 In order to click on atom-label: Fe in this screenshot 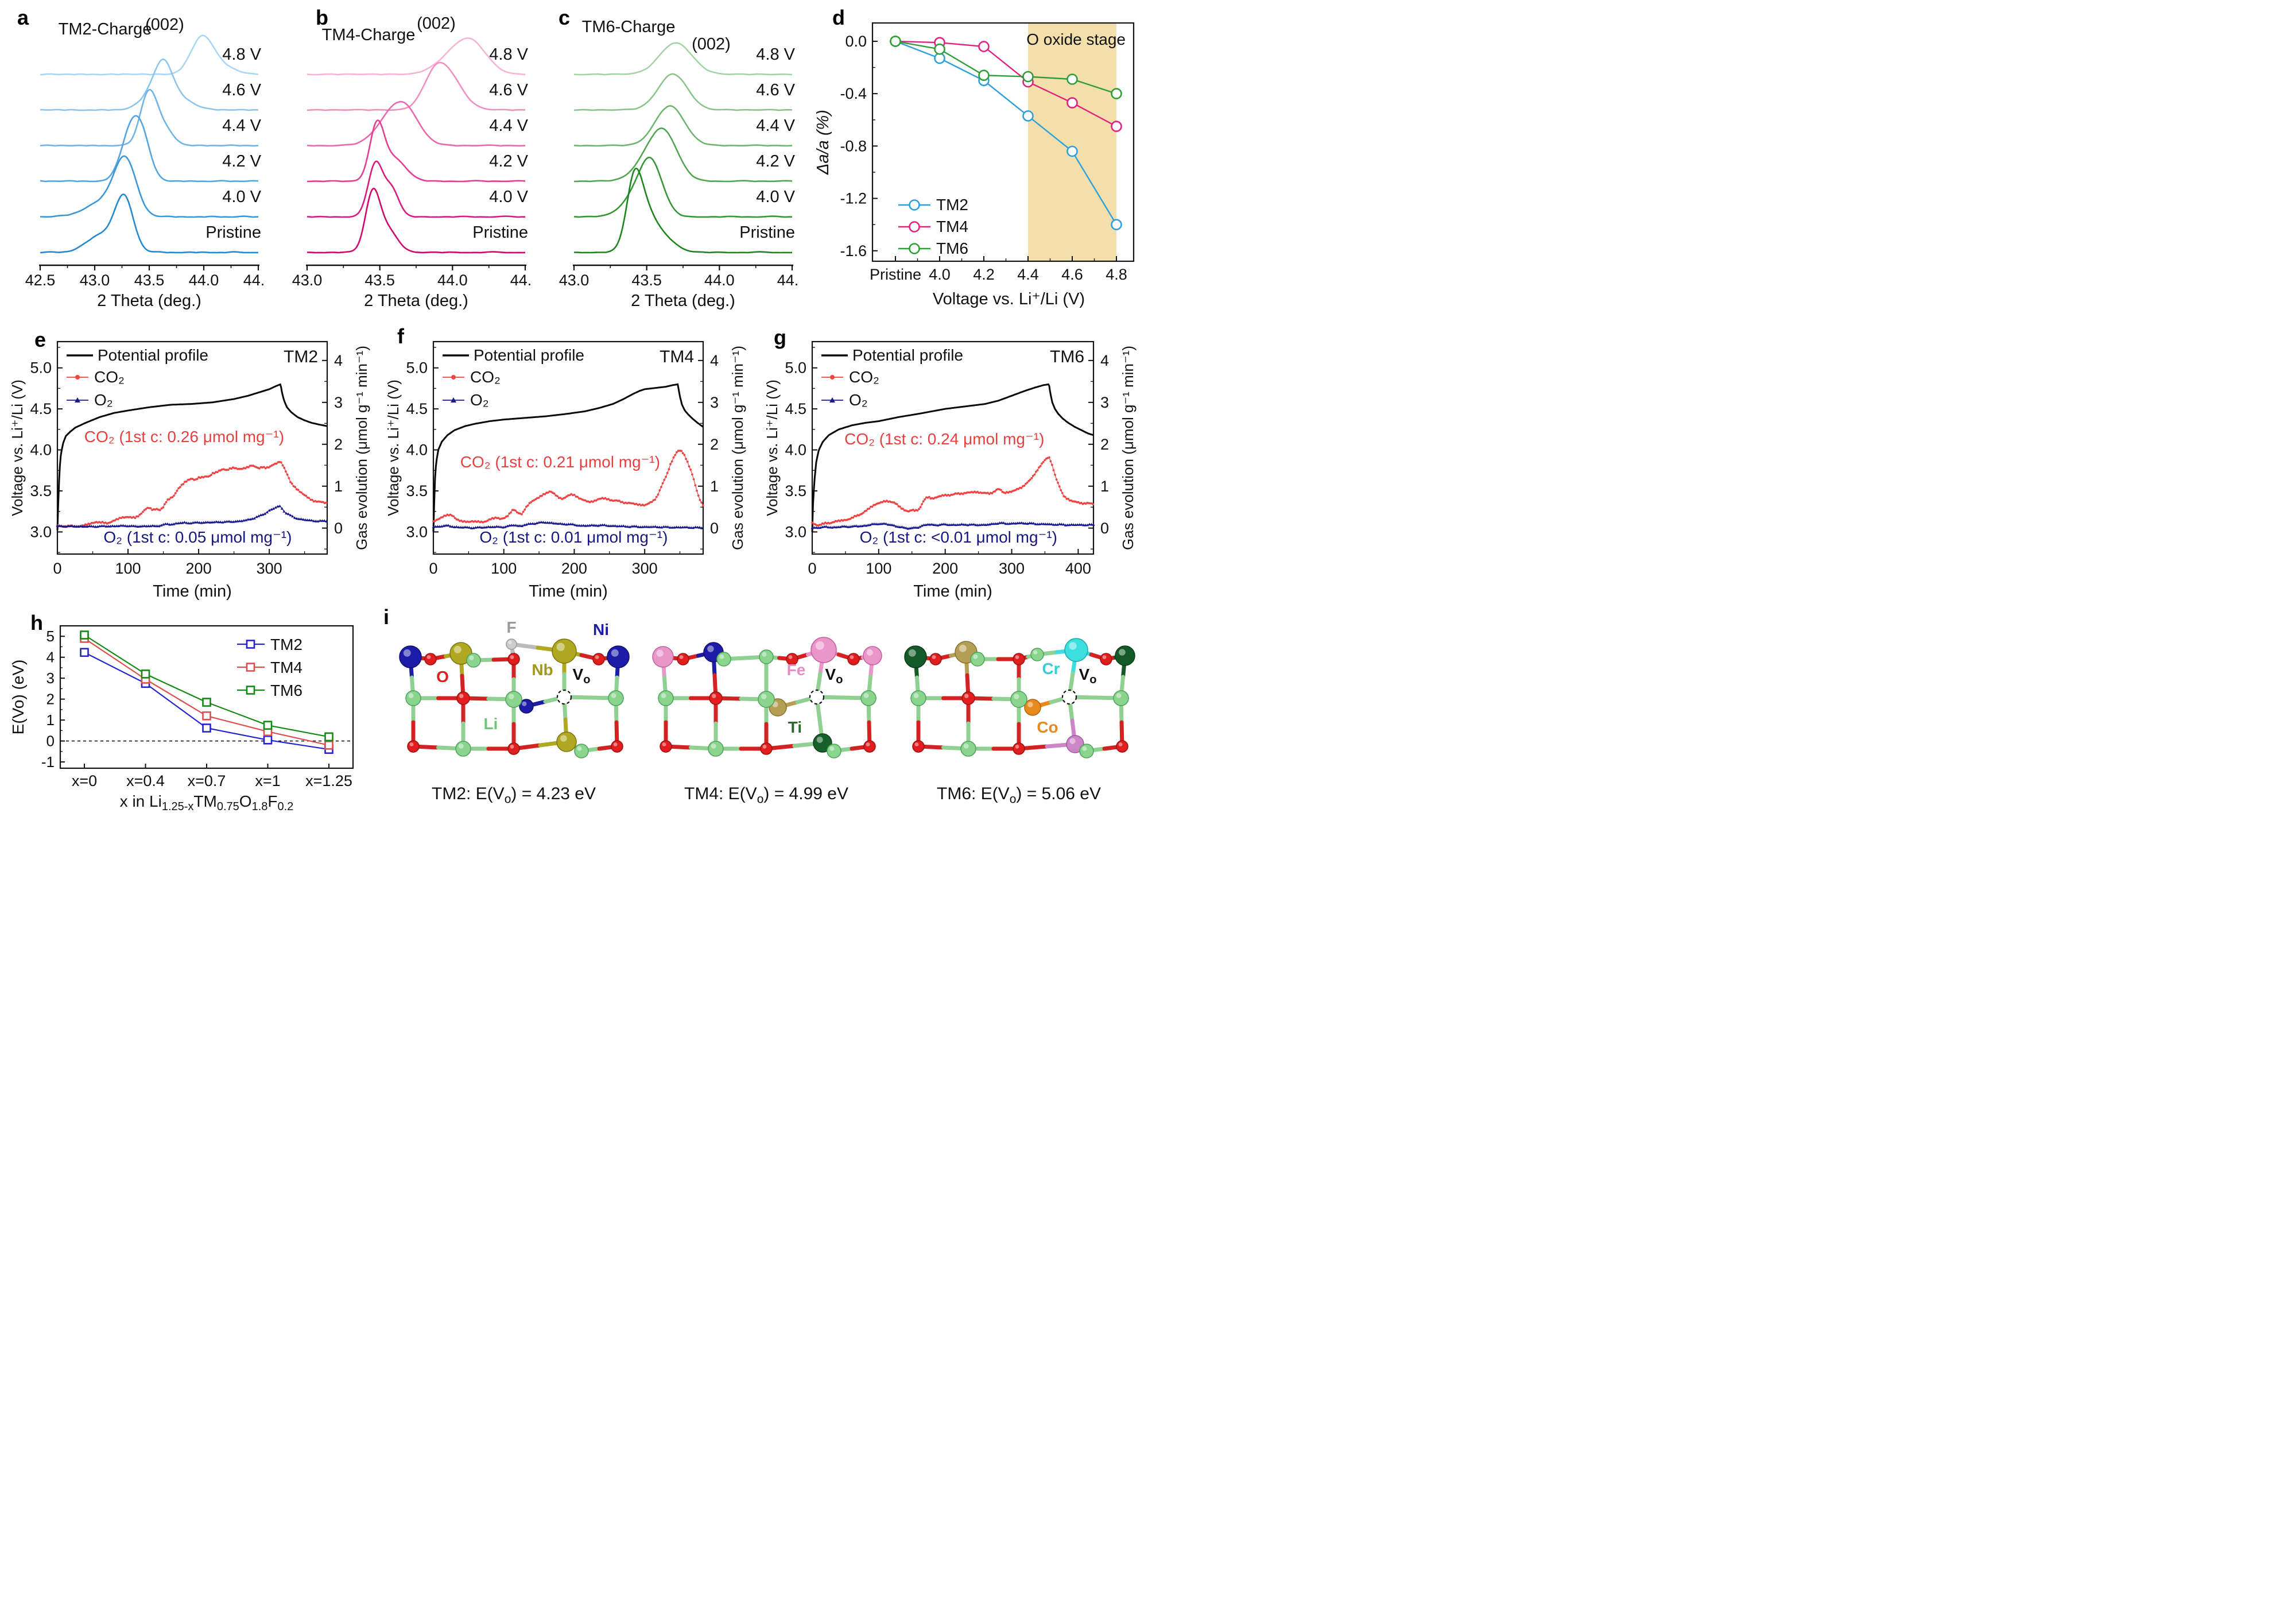, I will do `click(796, 670)`.